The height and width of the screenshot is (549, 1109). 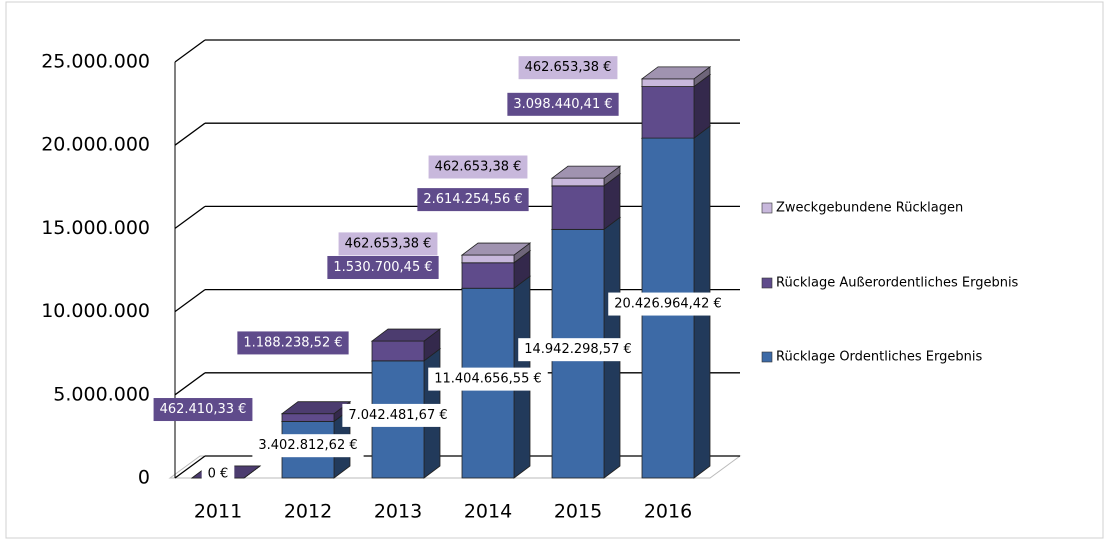 I want to click on legend-label: Rücklage Außerordentliches Ergebnis, so click(x=897, y=283).